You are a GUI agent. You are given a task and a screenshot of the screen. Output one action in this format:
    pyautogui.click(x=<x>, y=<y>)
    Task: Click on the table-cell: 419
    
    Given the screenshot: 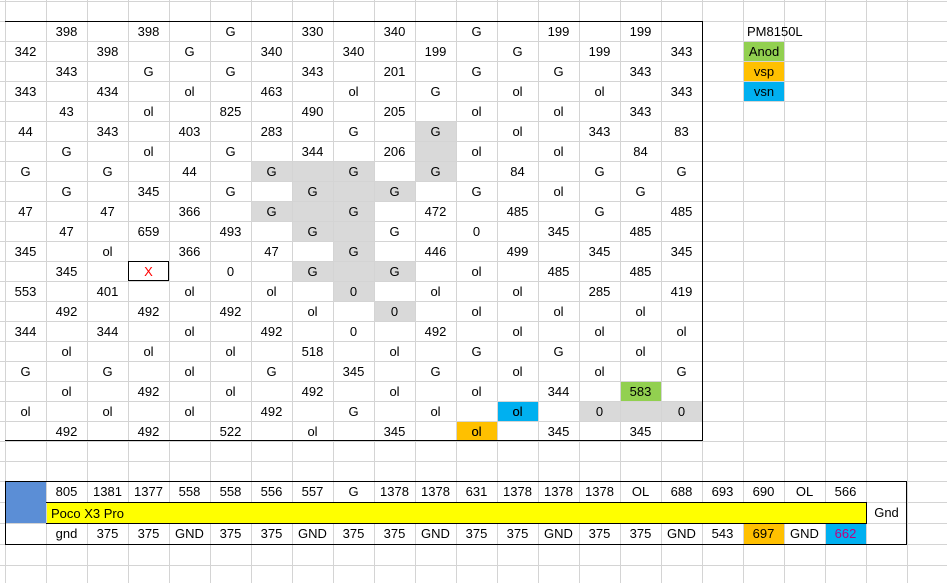 What is the action you would take?
    pyautogui.click(x=681, y=291)
    